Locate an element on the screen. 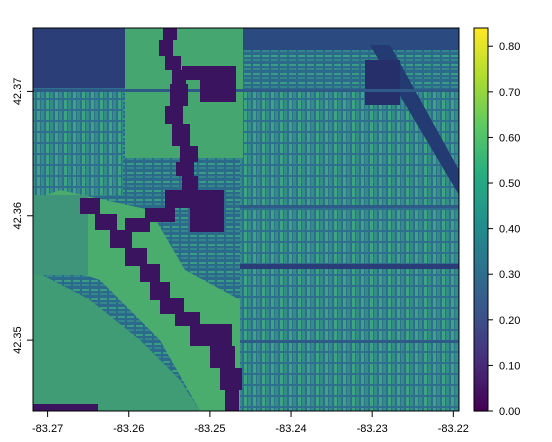 The image size is (552, 442). colorbar-tick-label: 0.80 is located at coordinates (509, 47).